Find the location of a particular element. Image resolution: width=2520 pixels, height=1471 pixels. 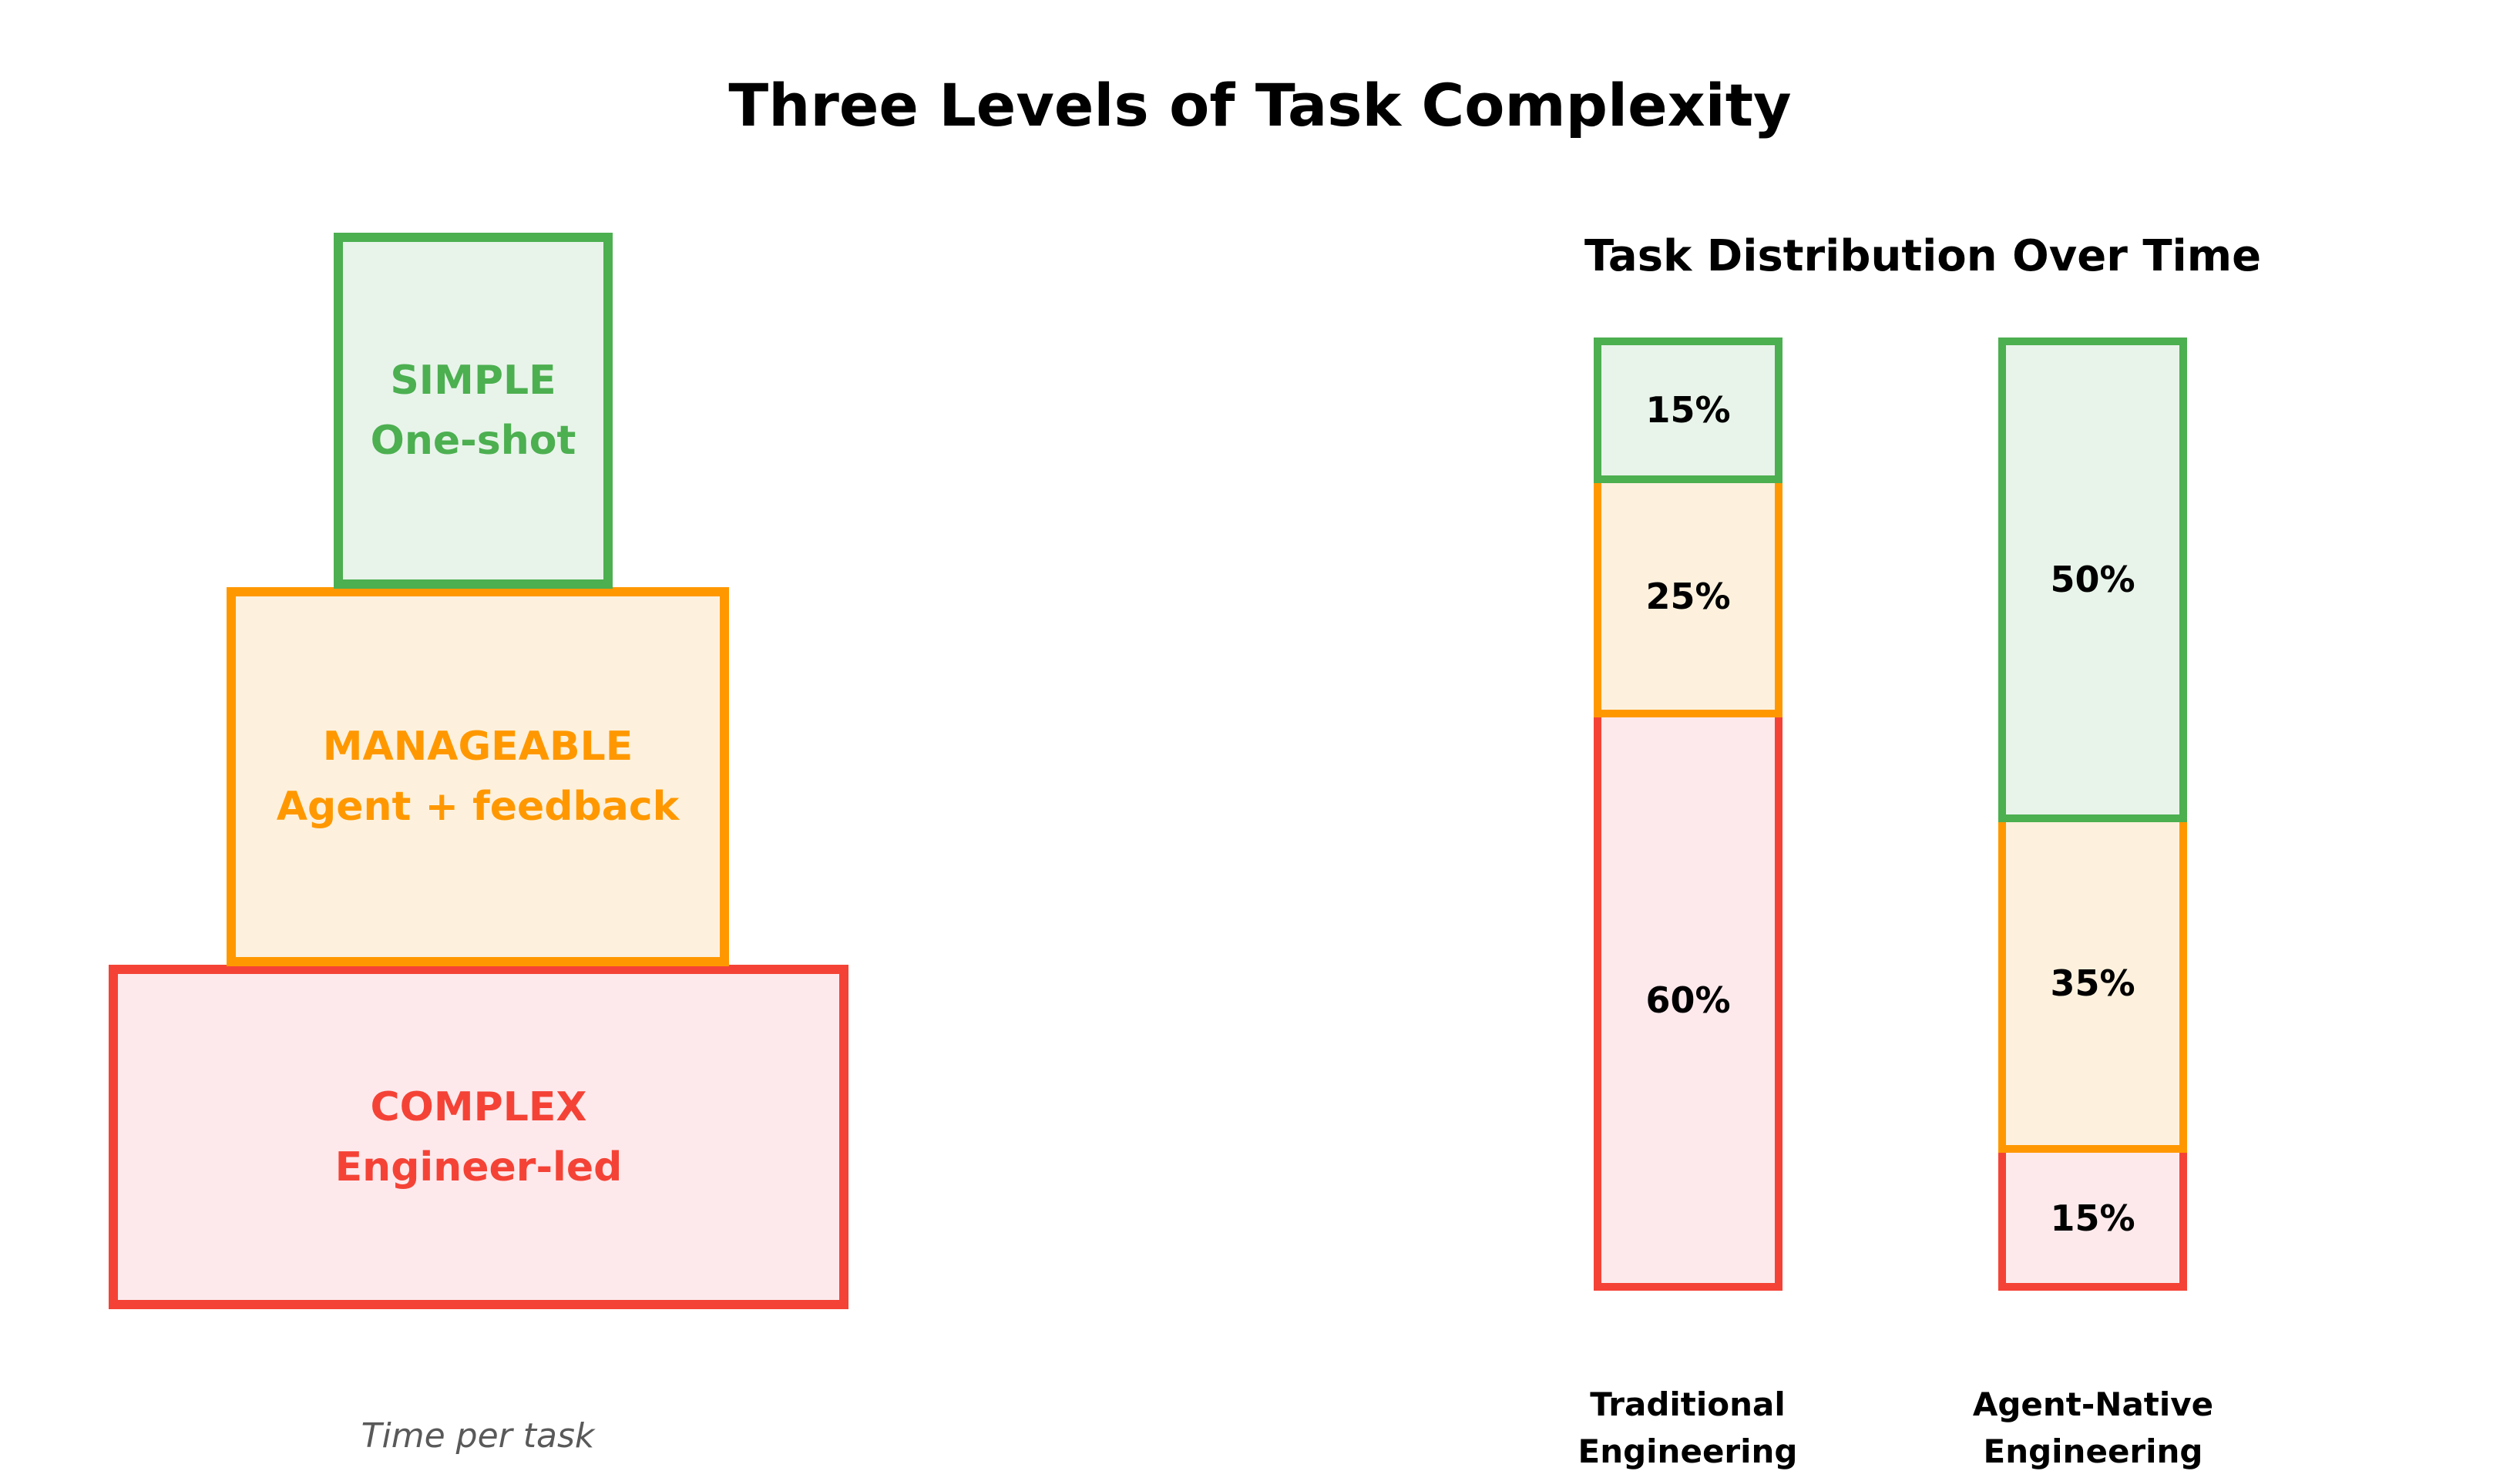

category-label-agent-native: Agent-Native Engineering is located at coordinates (2093, 1426).